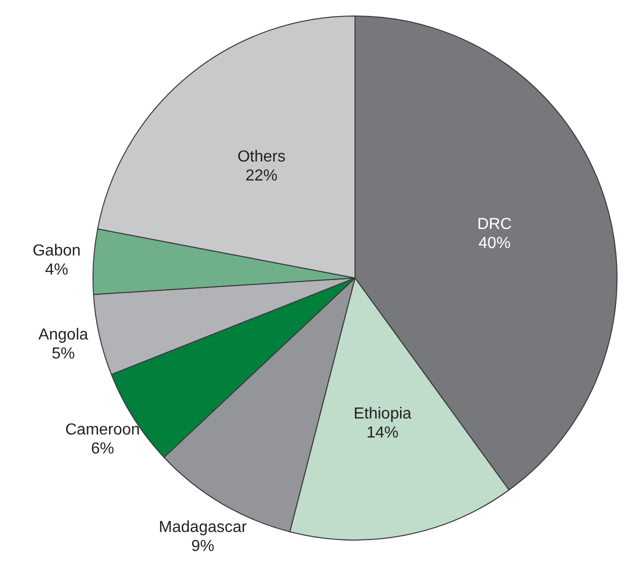  I want to click on slice-label: Angola, so click(63, 335).